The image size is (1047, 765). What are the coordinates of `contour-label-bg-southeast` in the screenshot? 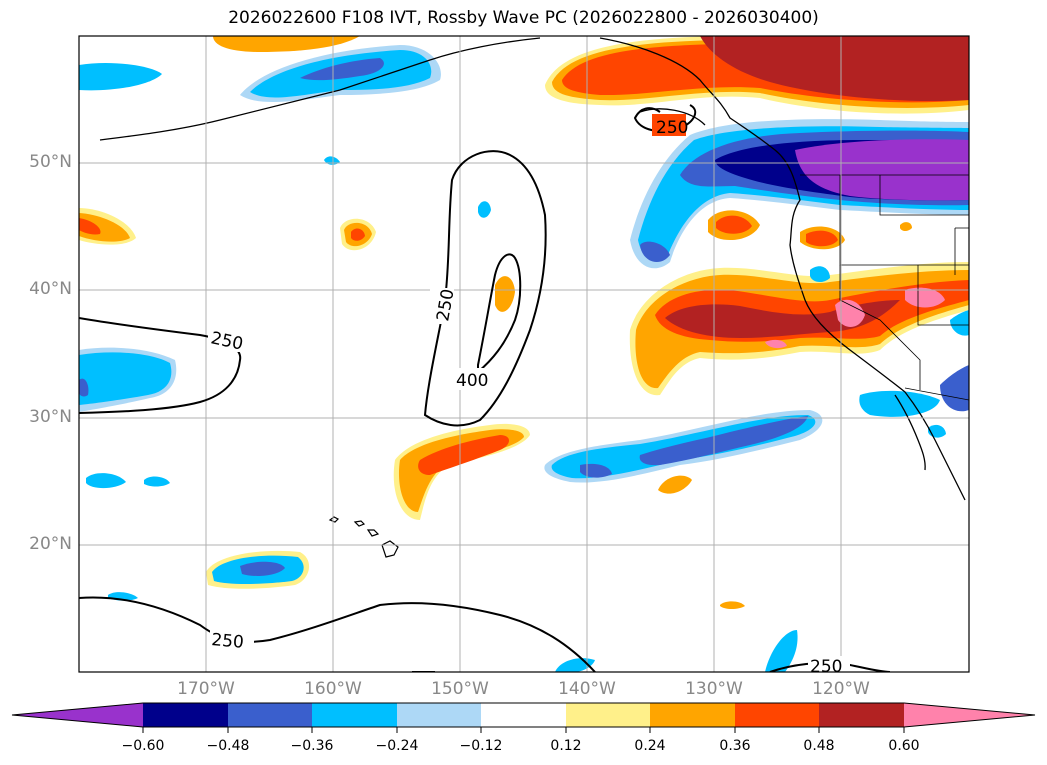 It's located at (829, 665).